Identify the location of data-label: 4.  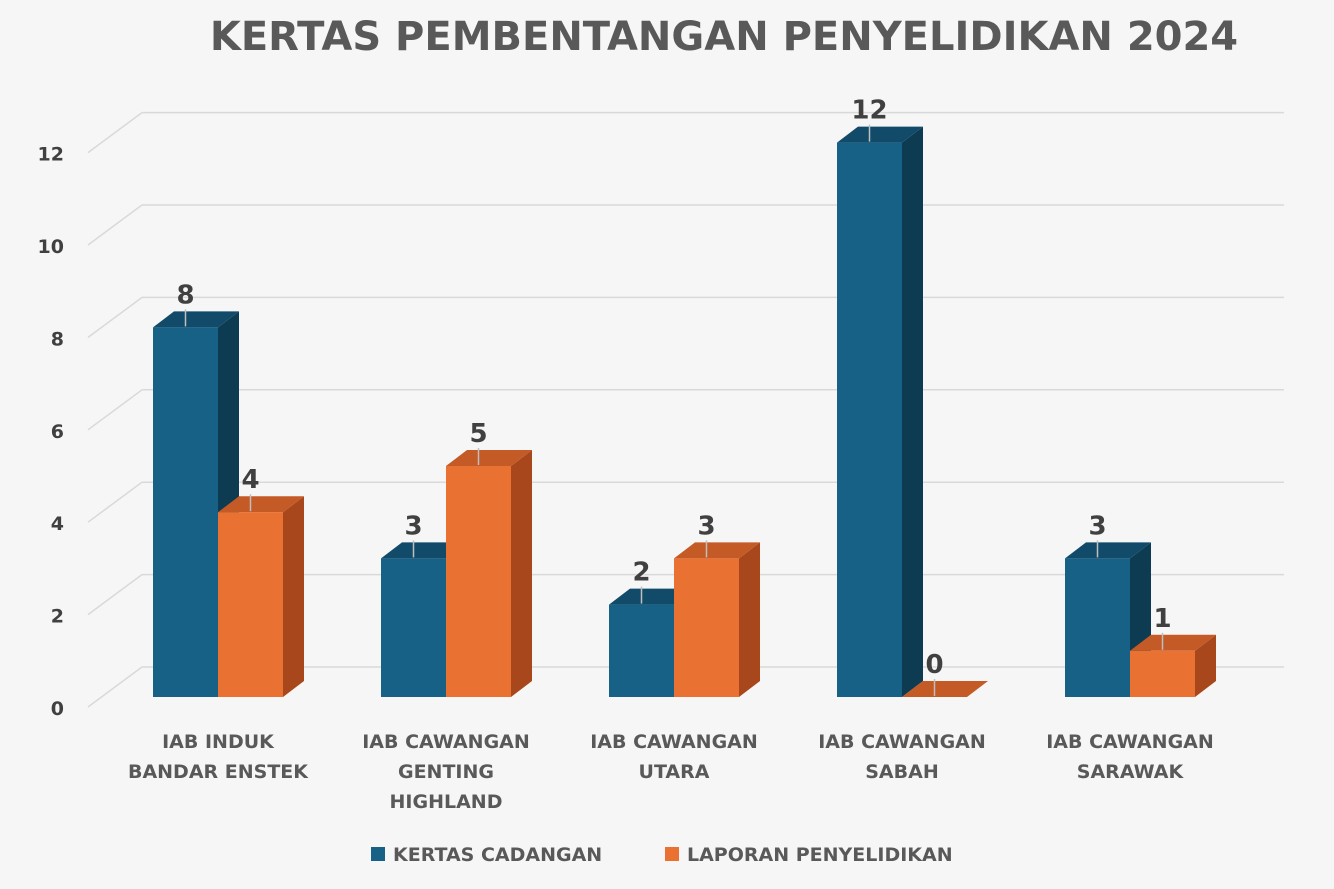
(250, 488).